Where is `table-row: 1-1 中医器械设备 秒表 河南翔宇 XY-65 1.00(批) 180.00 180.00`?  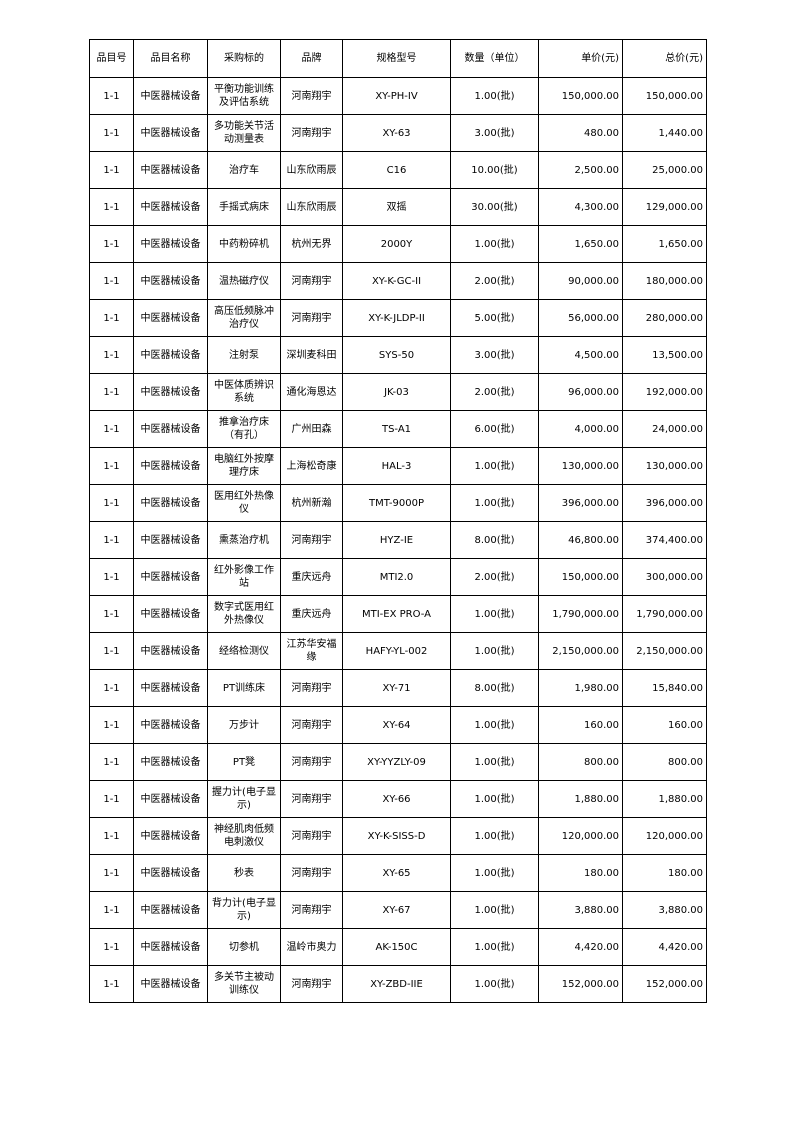
table-row: 1-1 中医器械设备 秒表 河南翔宇 XY-65 1.00(批) 180.00 180.00 is located at coordinates (398, 873).